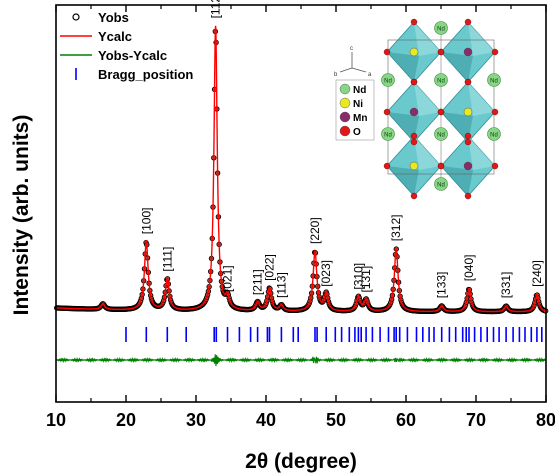 Image resolution: width=555 pixels, height=475 pixels. I want to click on legend-swatch-circle, so click(76, 17).